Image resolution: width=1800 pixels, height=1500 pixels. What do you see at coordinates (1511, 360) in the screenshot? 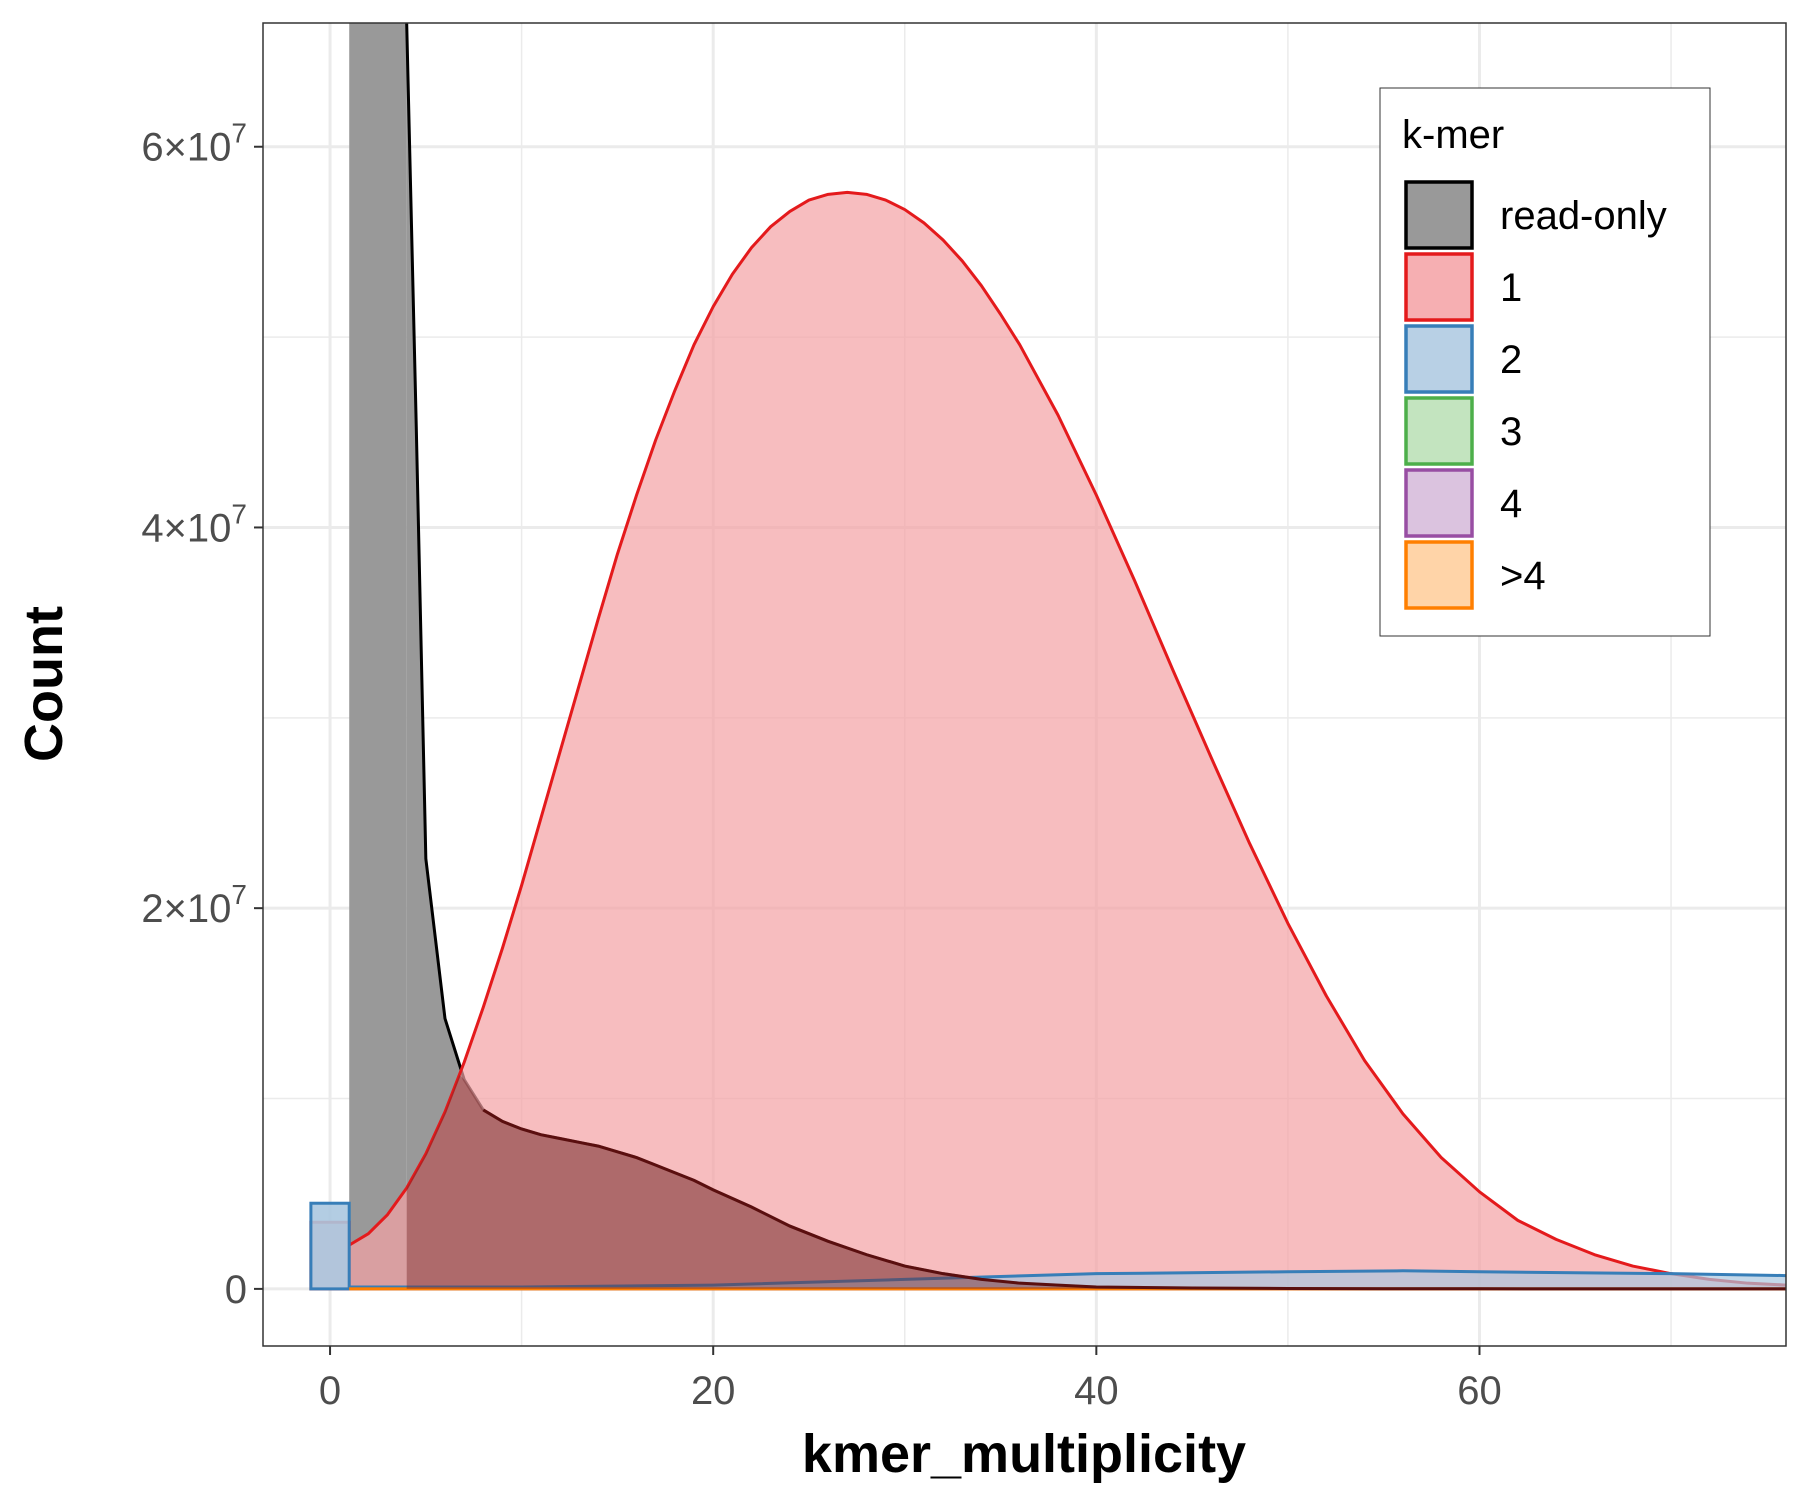
I see `legend-label-2: 2` at bounding box center [1511, 360].